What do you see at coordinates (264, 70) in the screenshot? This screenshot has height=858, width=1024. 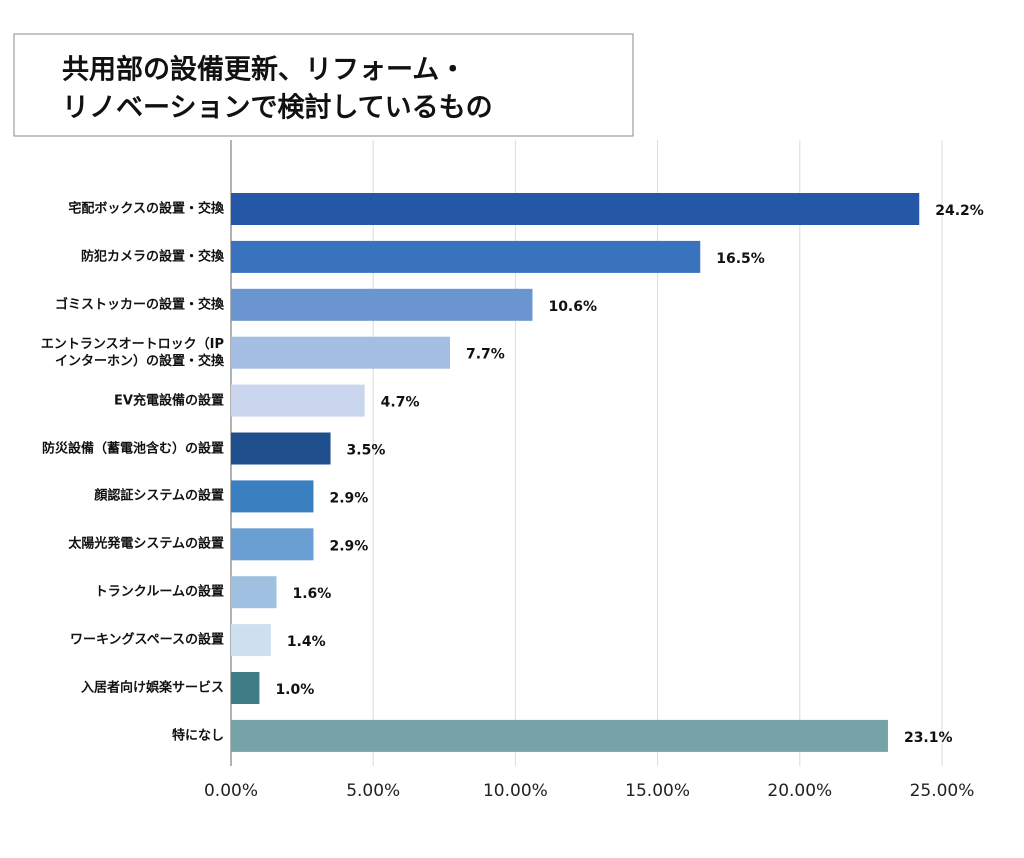 I see `chart-title: 共用部の設備更新、リフォーム・` at bounding box center [264, 70].